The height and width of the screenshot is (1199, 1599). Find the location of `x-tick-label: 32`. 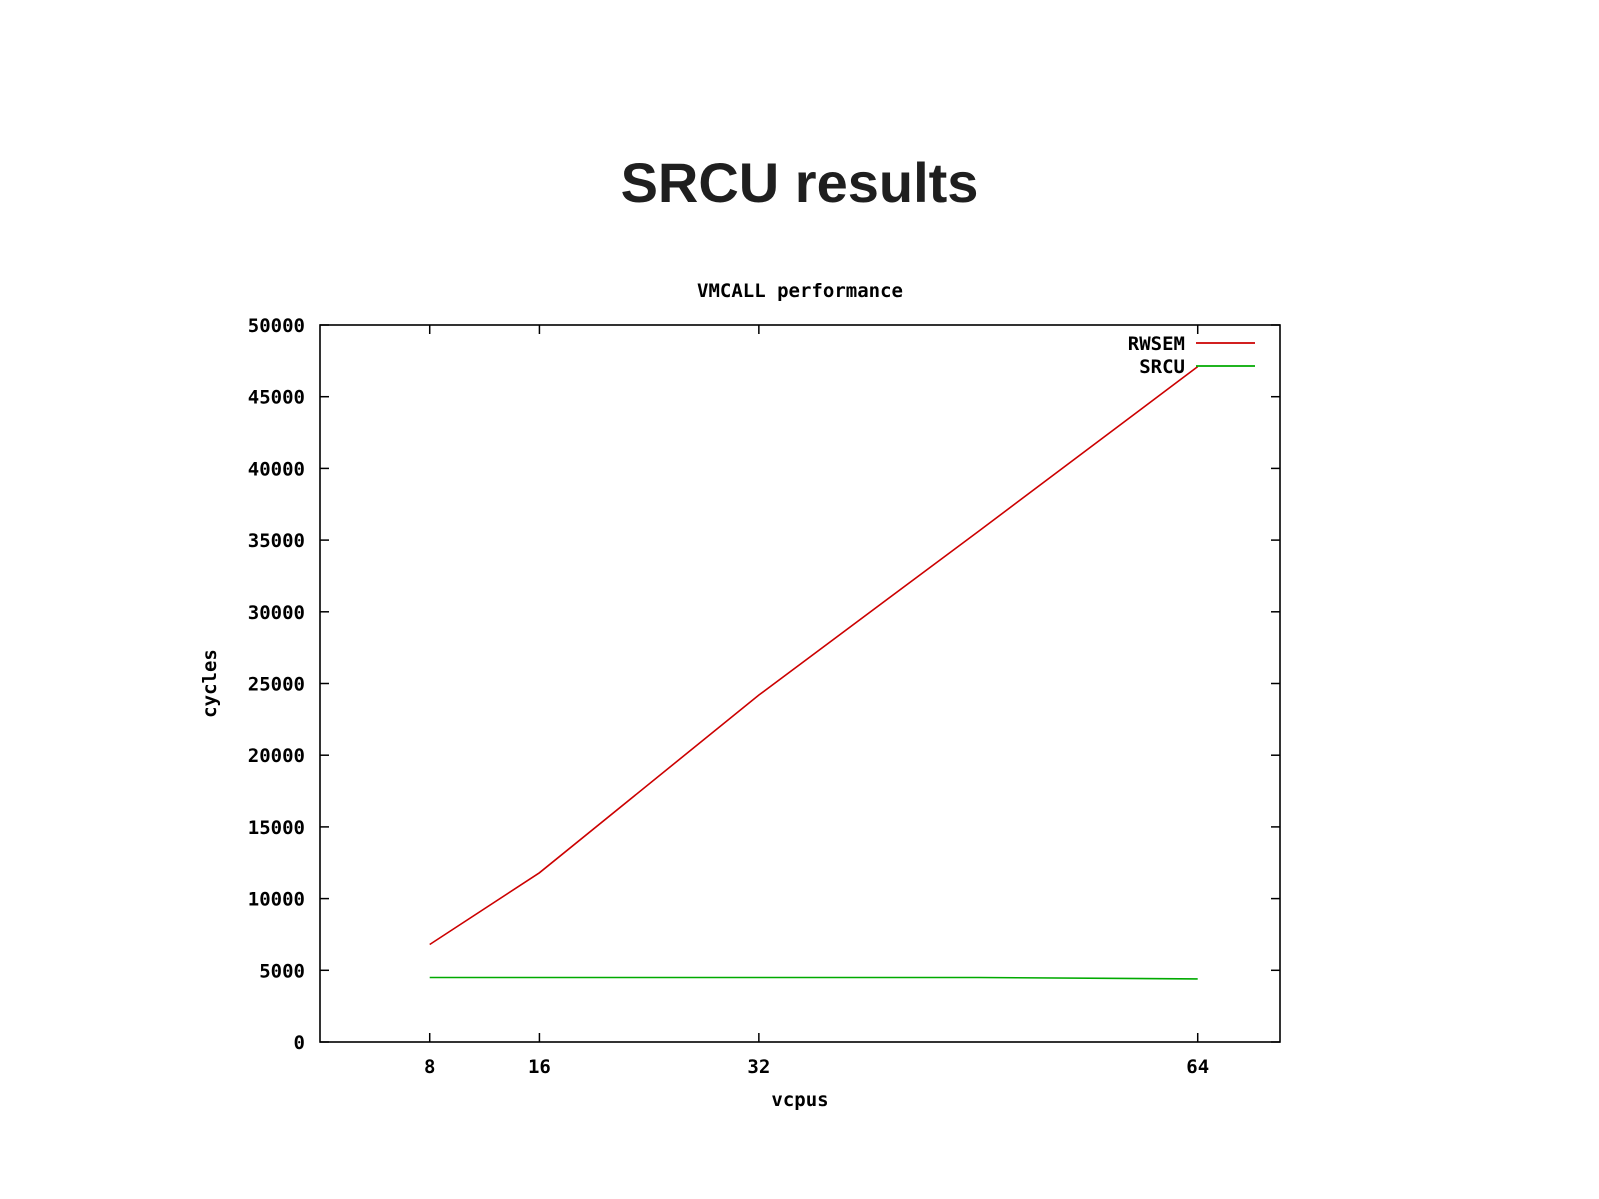

x-tick-label: 32 is located at coordinates (758, 1067).